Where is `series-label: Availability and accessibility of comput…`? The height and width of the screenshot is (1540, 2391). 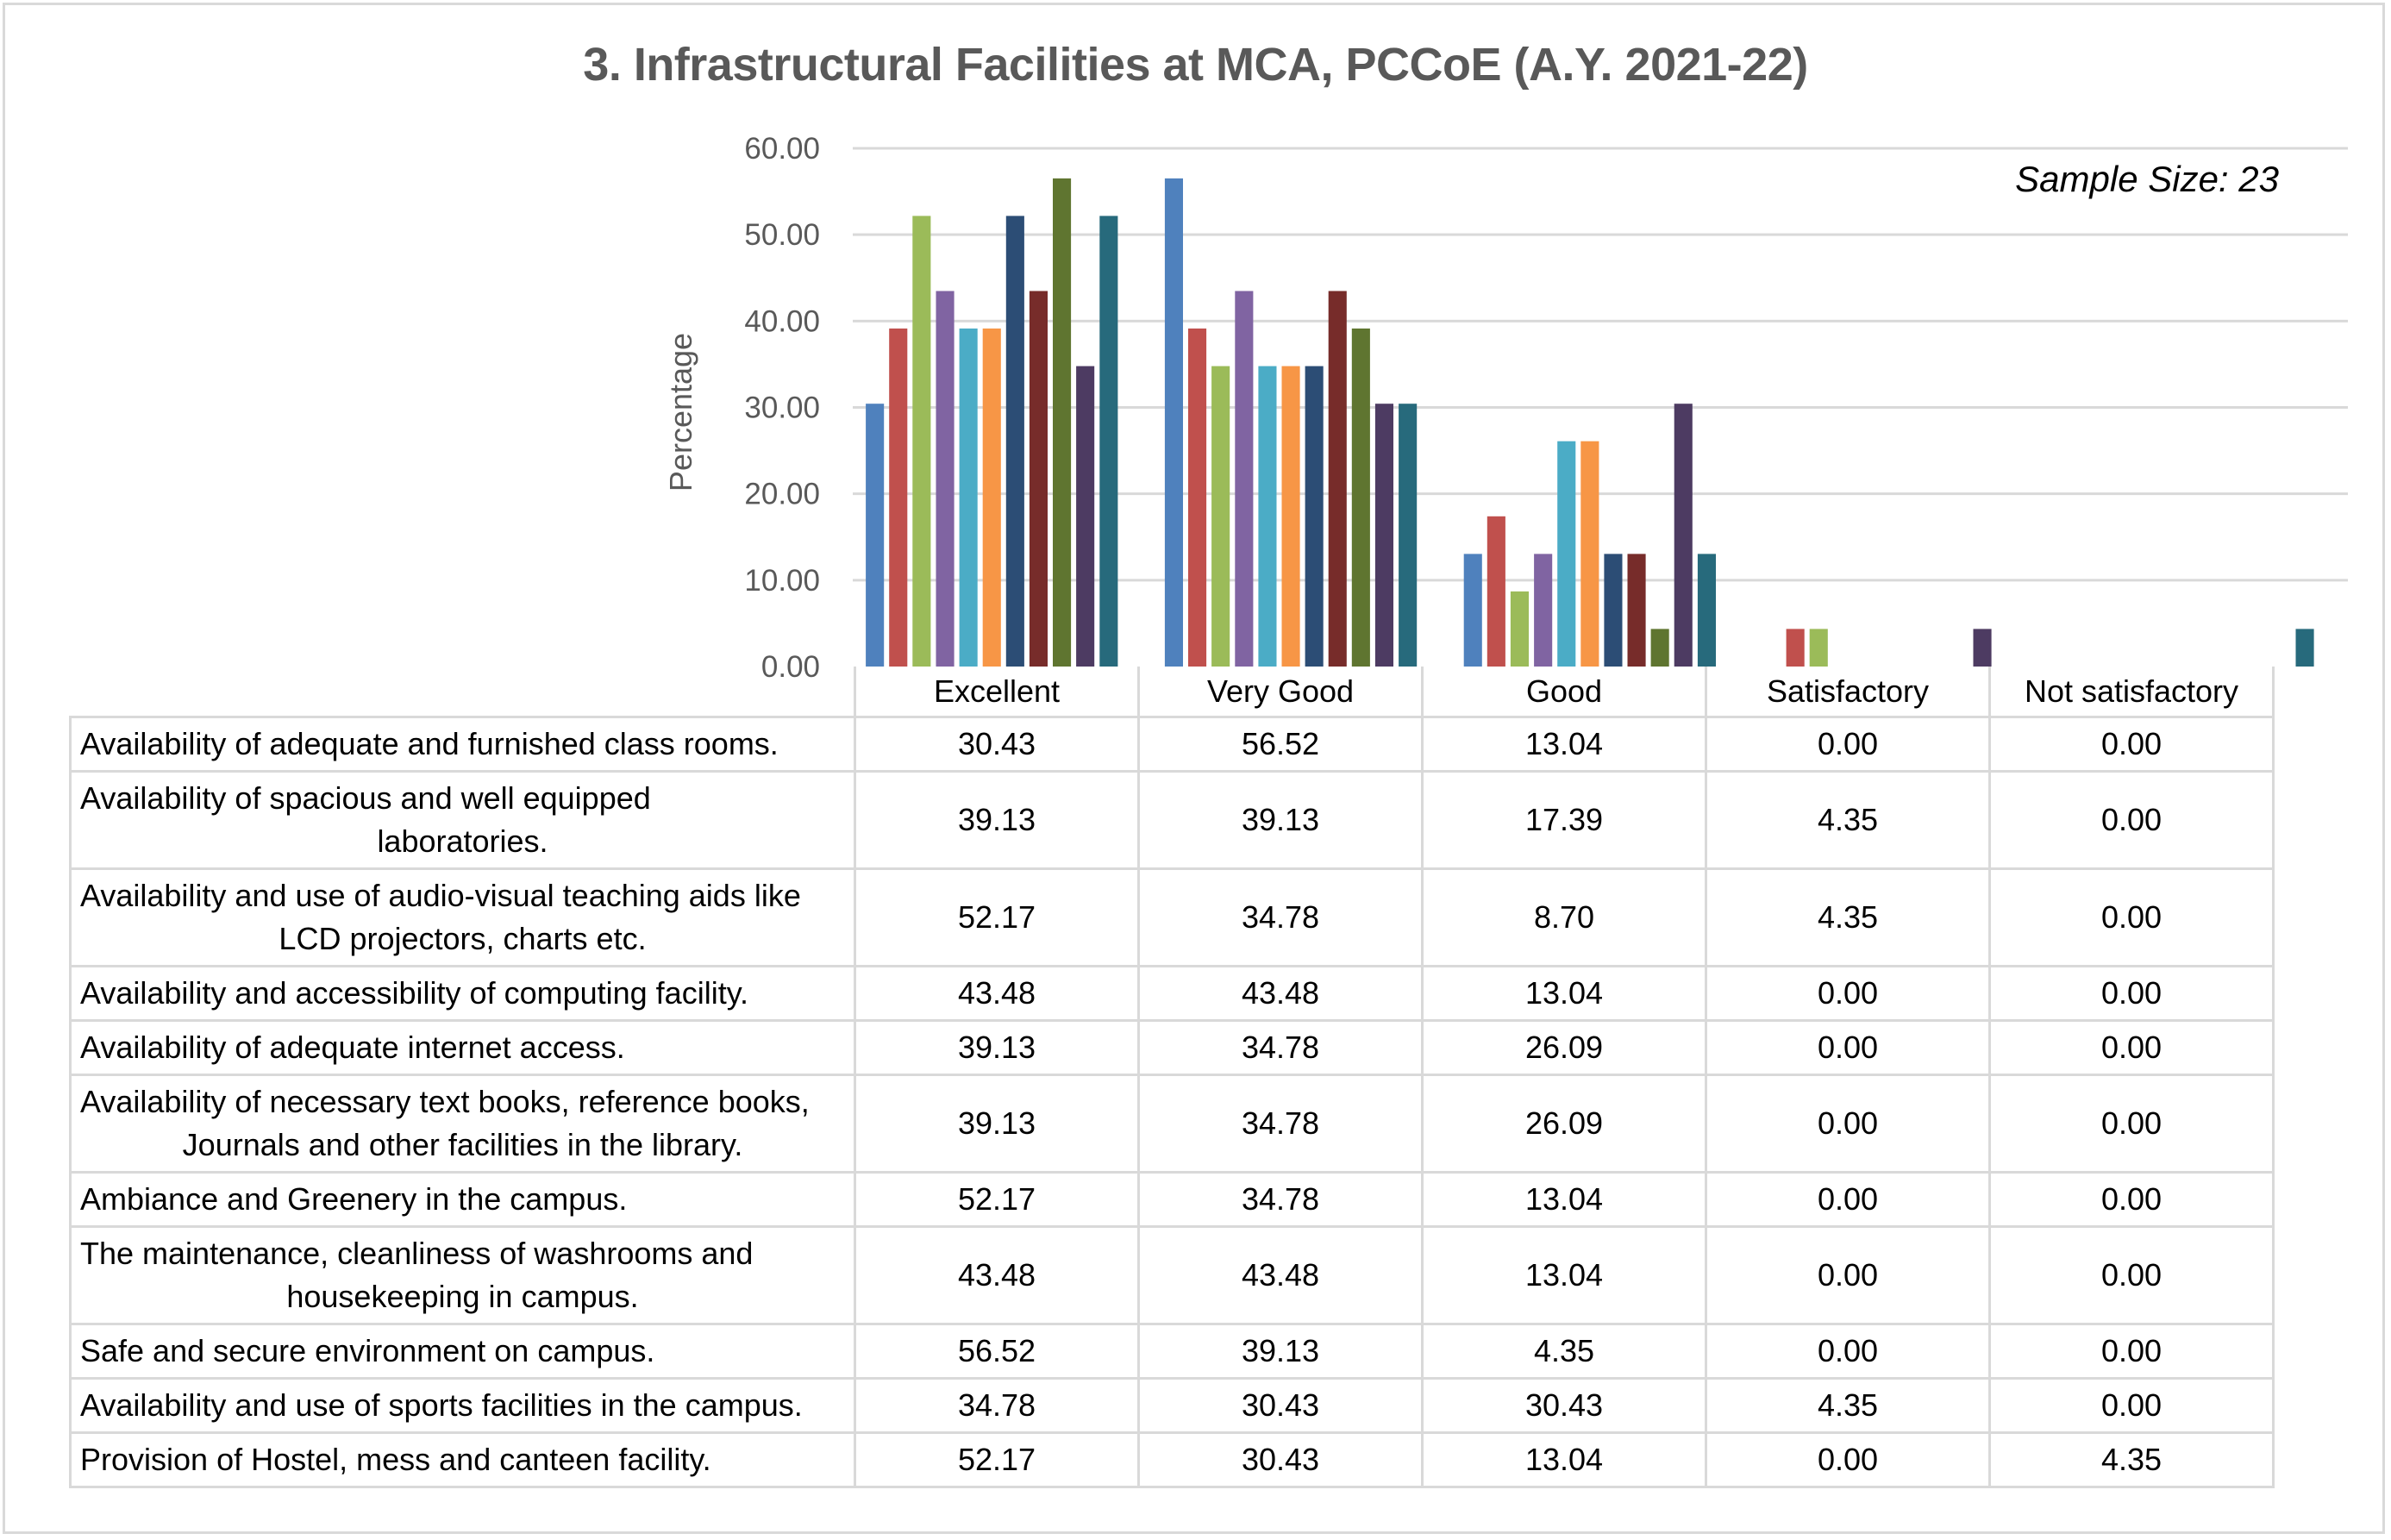
series-label: Availability and accessibility of comput… is located at coordinates (463, 993).